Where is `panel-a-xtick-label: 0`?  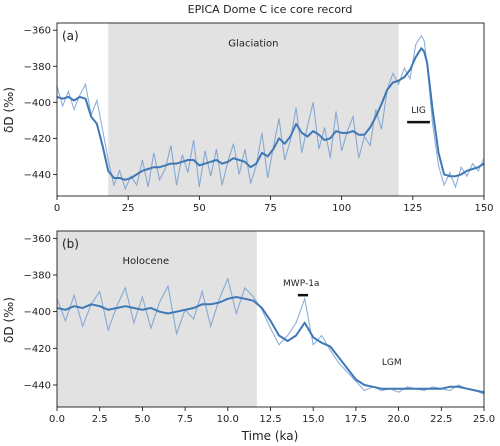
panel-a-xtick-label: 0 is located at coordinates (57, 208).